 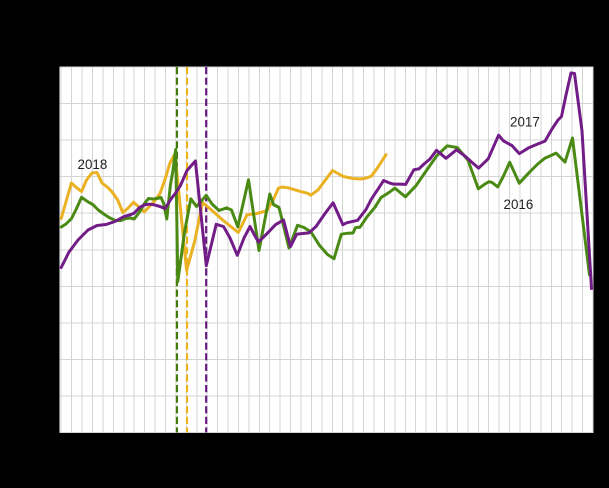 What do you see at coordinates (519, 204) in the screenshot?
I see `svg-text: 2016` at bounding box center [519, 204].